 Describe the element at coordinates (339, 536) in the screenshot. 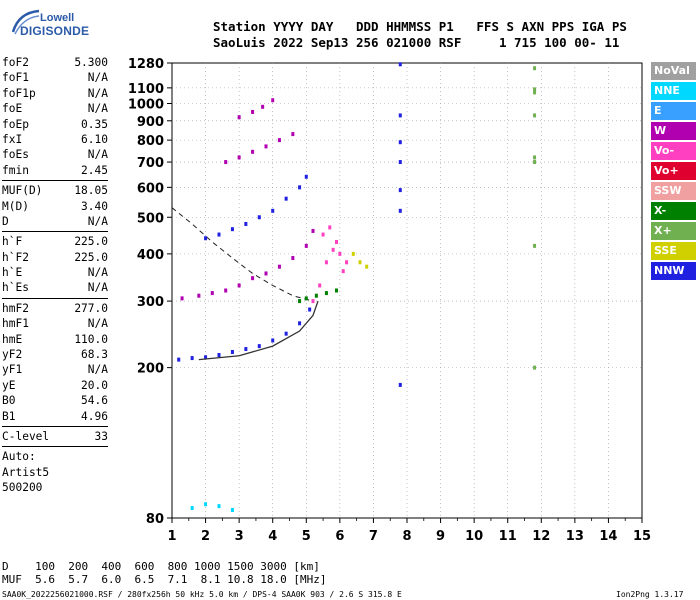

I see `x-tick-label: 6` at that location.